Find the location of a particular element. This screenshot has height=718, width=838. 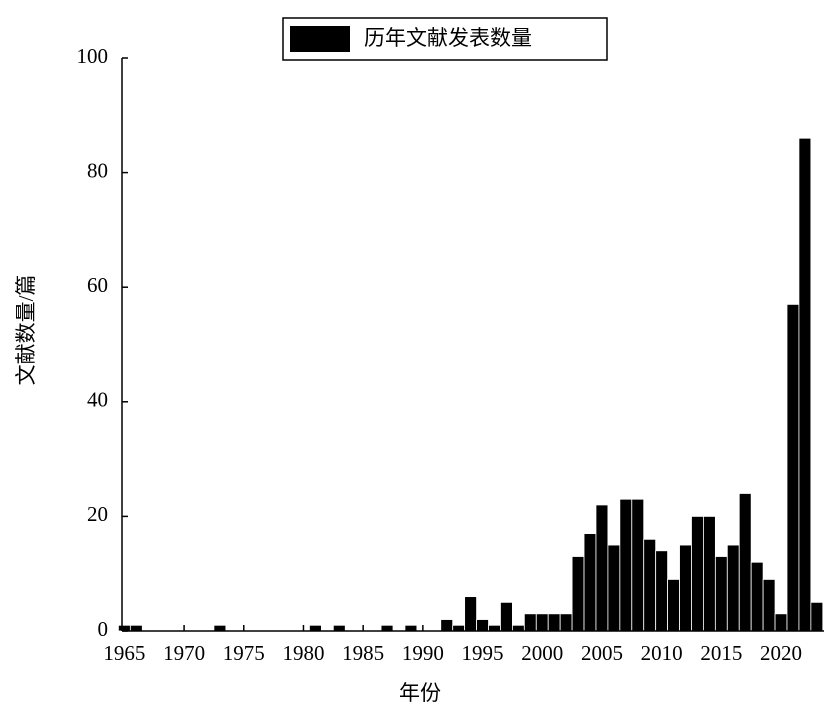

x-tick-label: 2005 is located at coordinates (602, 653).